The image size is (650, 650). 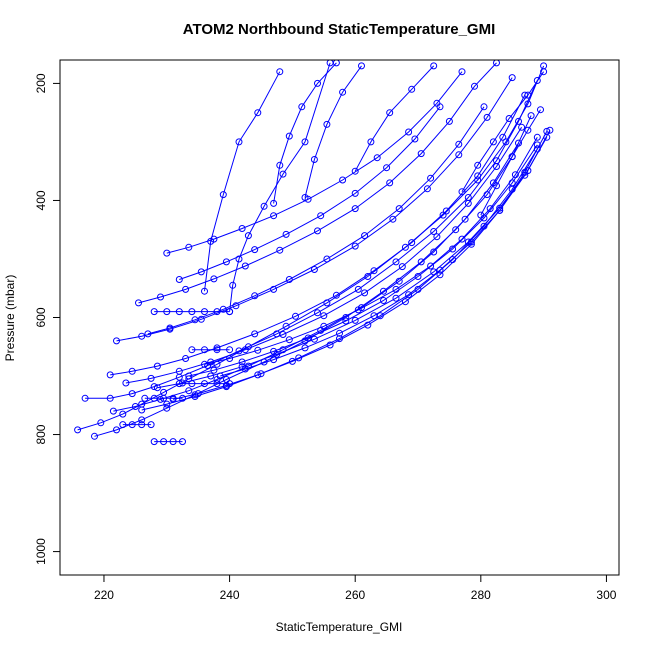 What do you see at coordinates (41, 200) in the screenshot?
I see `y-tick-label: 400` at bounding box center [41, 200].